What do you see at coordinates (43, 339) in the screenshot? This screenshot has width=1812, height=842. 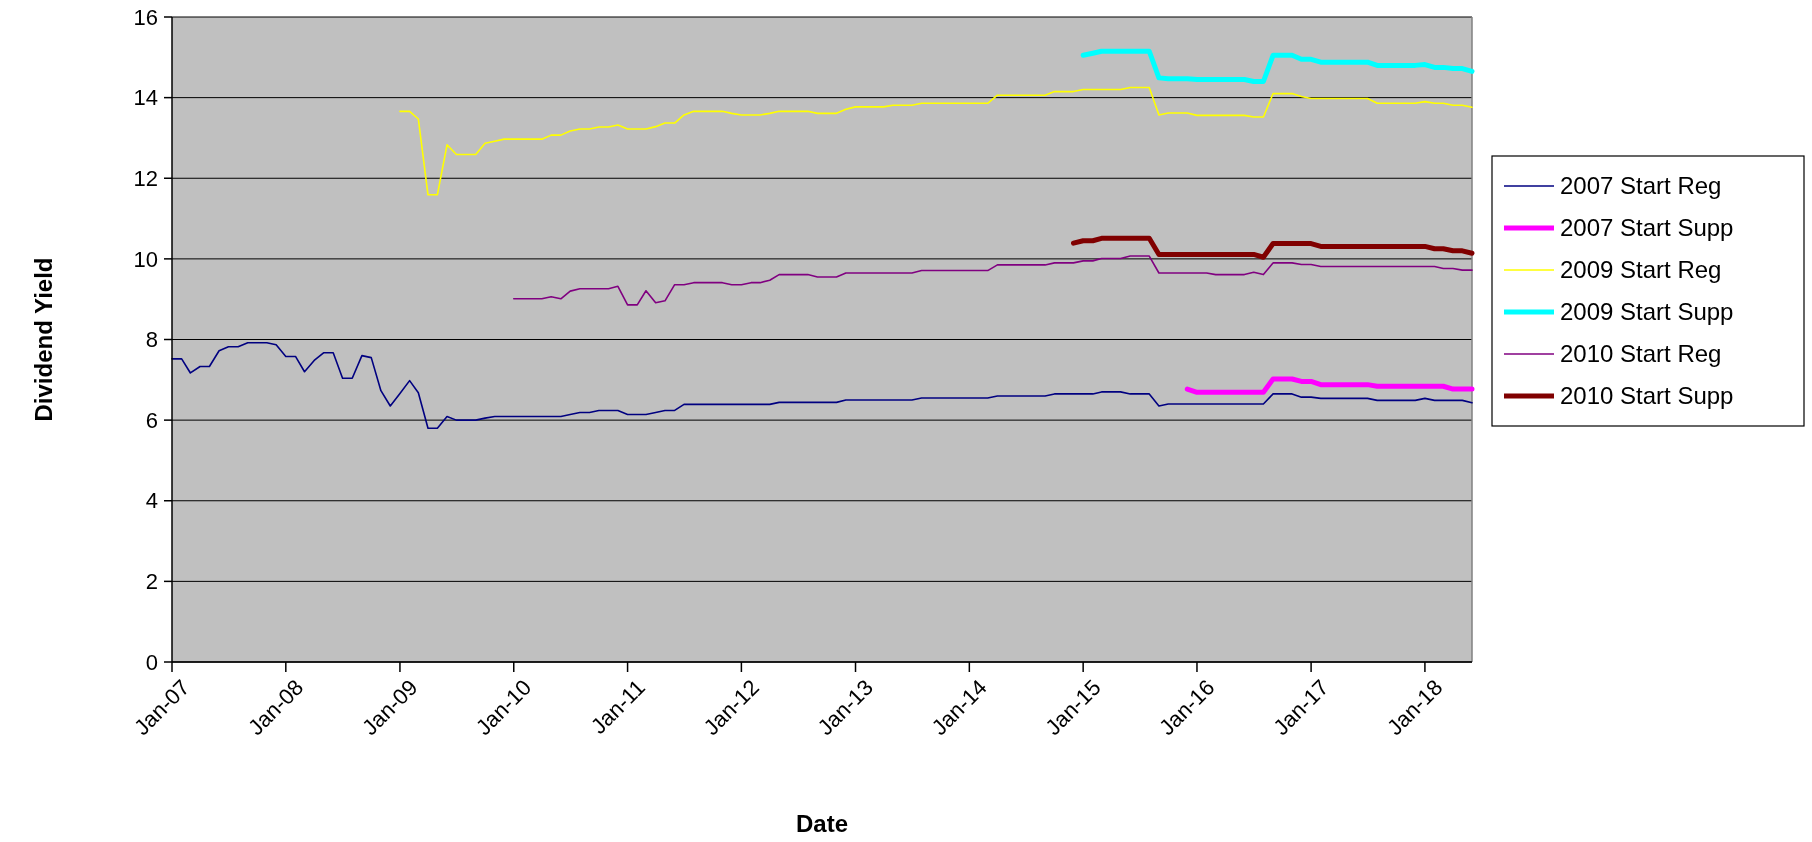 I see `y-axis-title: Dividend Yield` at bounding box center [43, 339].